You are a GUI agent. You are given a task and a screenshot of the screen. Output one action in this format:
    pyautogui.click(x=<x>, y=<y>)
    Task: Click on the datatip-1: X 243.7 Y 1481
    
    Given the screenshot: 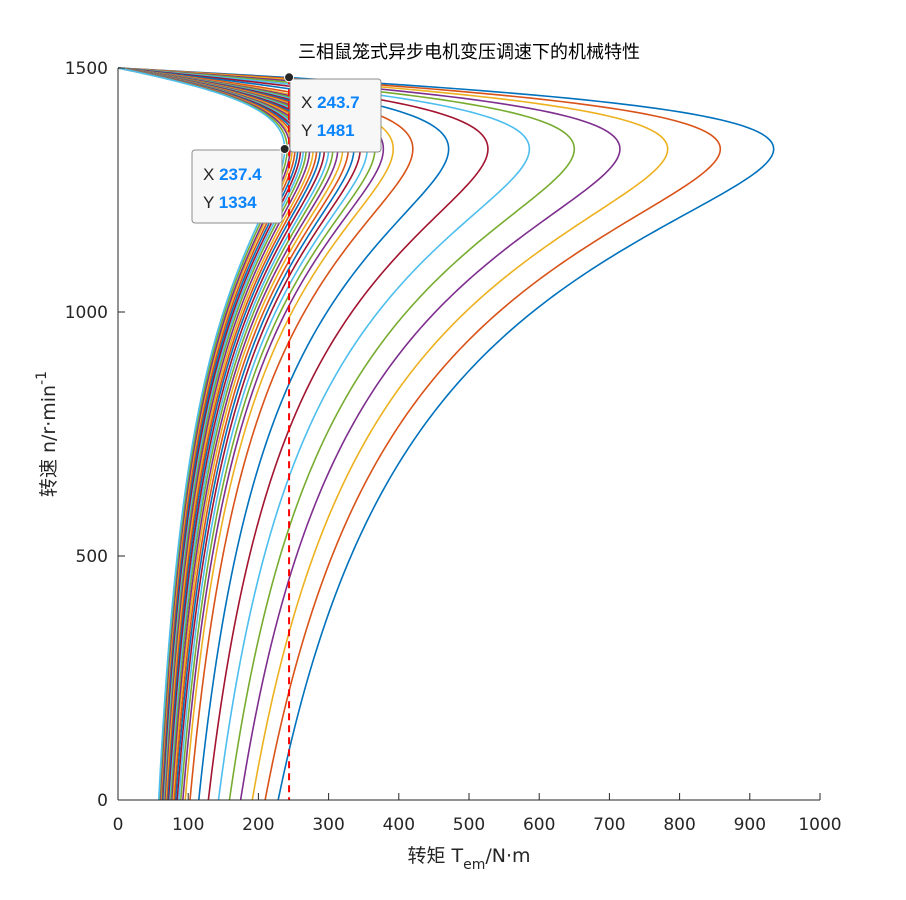 What is the action you would take?
    pyautogui.click(x=335, y=115)
    